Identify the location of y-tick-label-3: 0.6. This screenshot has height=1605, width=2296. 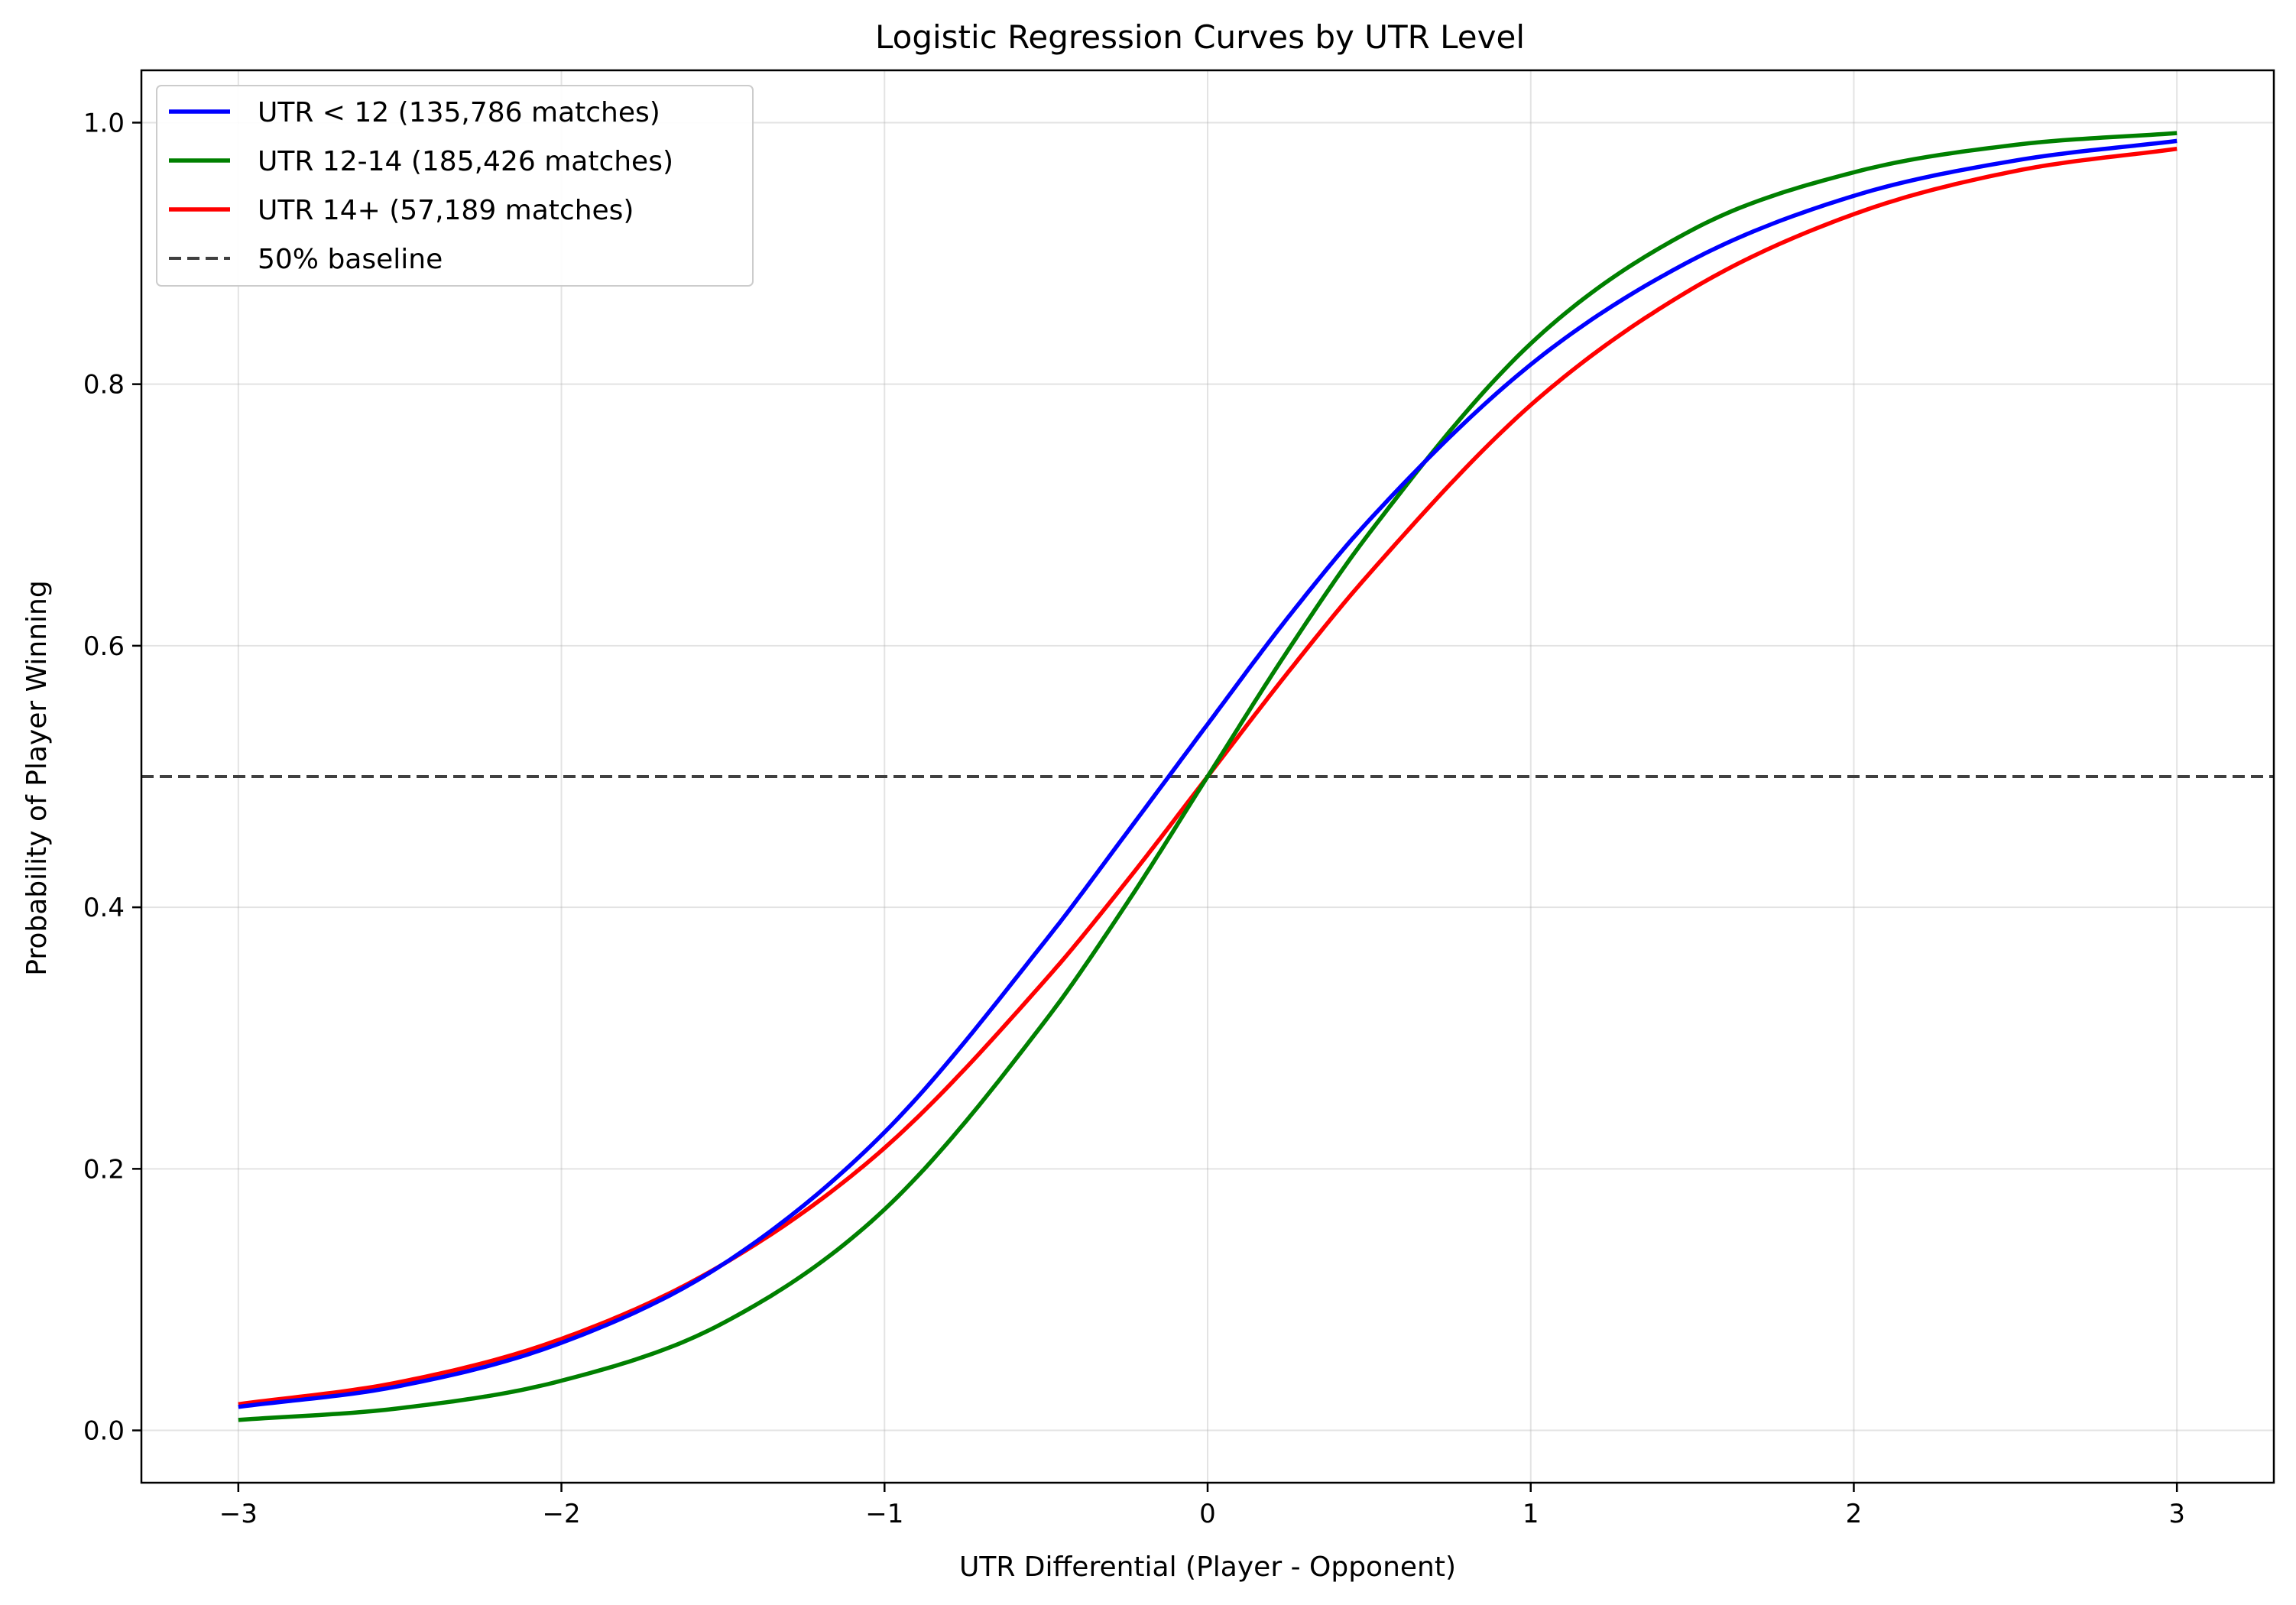
(104, 646).